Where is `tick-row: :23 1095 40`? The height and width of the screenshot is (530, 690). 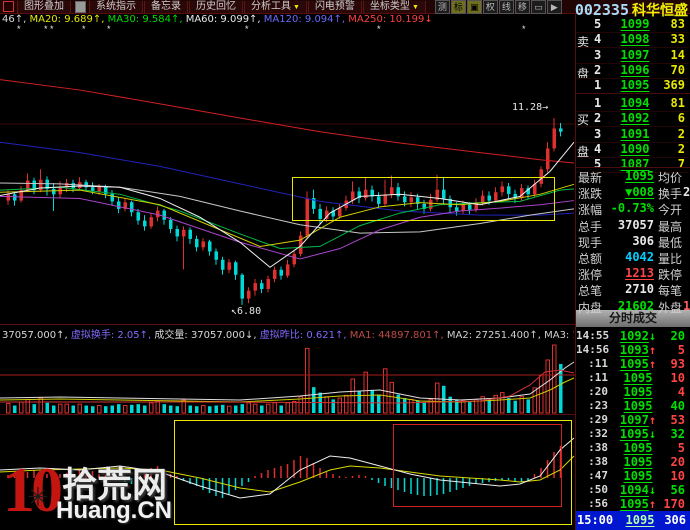 tick-row: :23 1095 40 is located at coordinates (632, 406).